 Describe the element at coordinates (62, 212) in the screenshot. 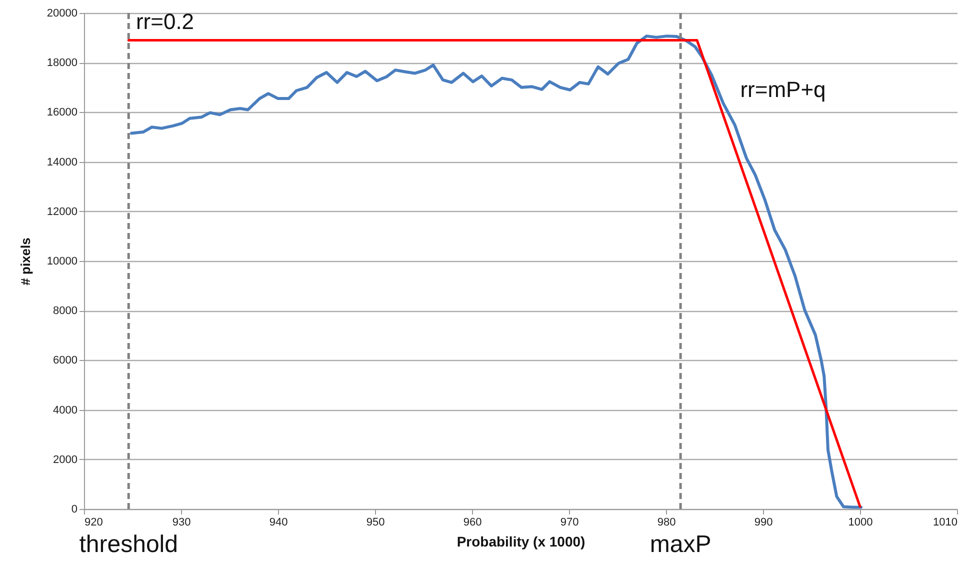

I see `y-tick-label: 12000` at that location.